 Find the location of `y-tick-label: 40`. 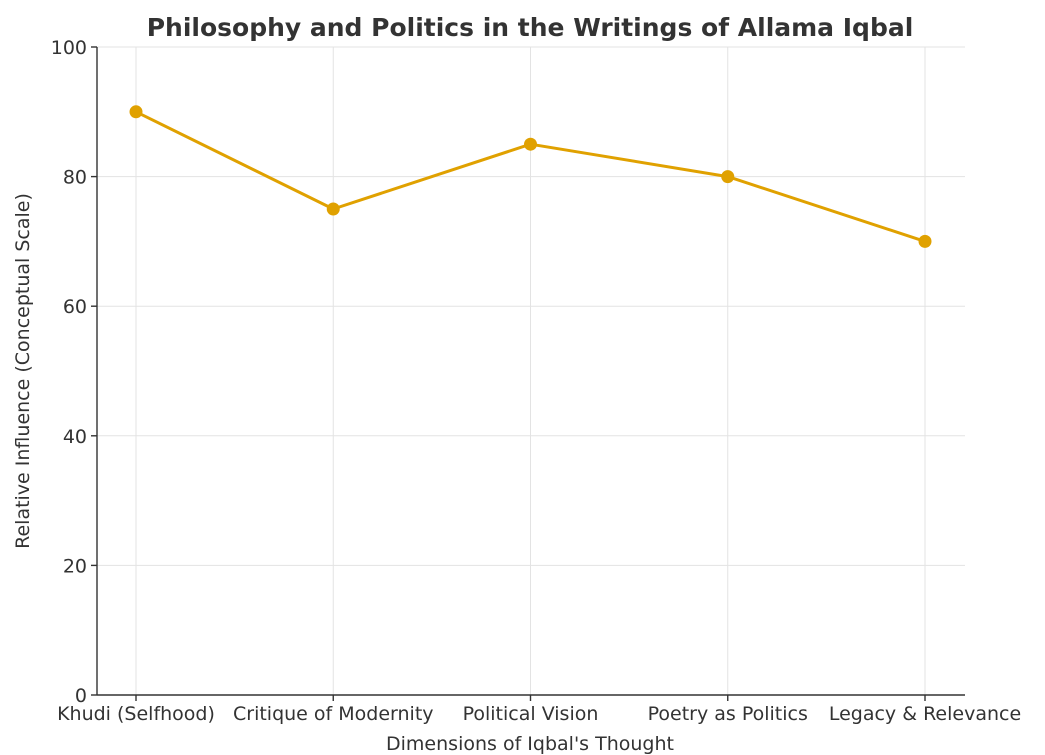

y-tick-label: 40 is located at coordinates (75, 437).